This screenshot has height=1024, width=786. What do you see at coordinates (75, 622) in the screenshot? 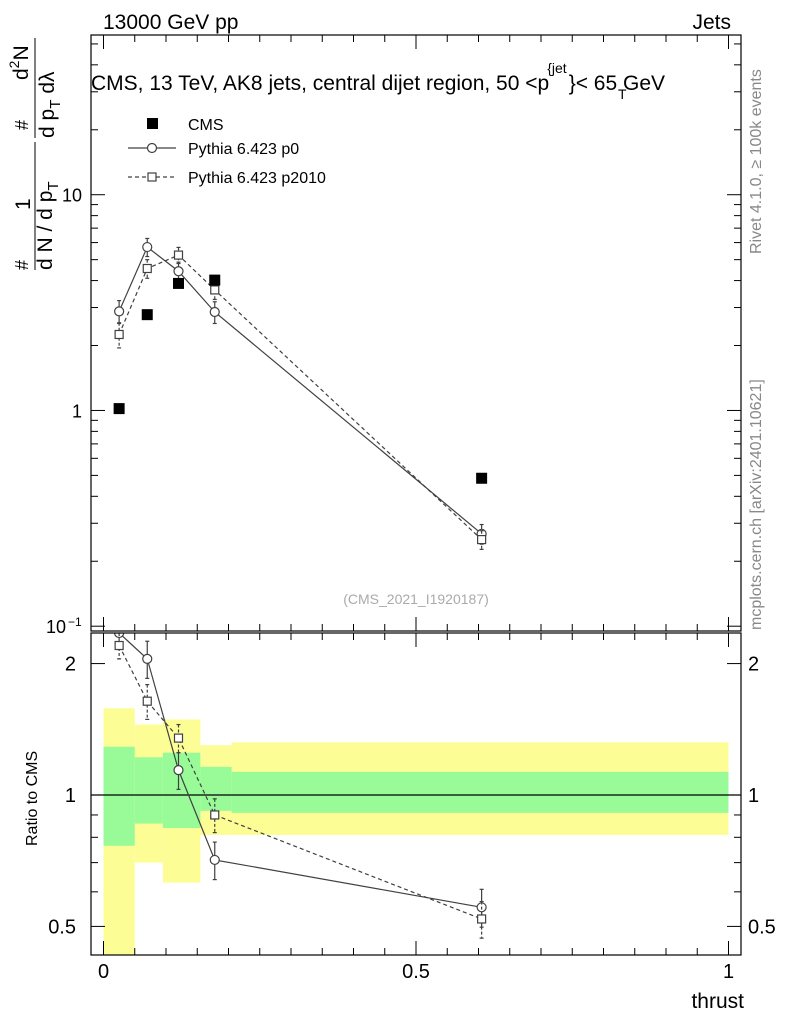
I see `main-ytick-label-exp: −1` at bounding box center [75, 622].